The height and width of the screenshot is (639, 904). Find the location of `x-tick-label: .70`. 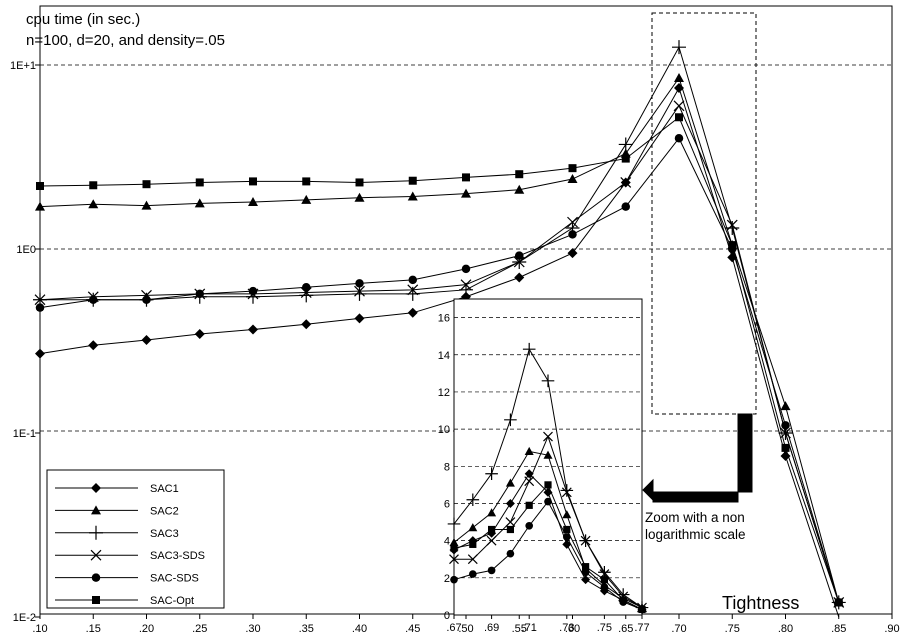

x-tick-label: .70 is located at coordinates (678, 629).